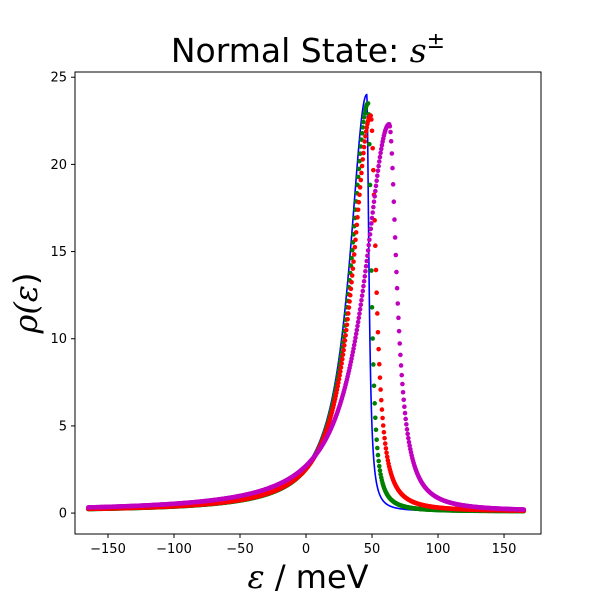 Image resolution: width=600 pixels, height=600 pixels. What do you see at coordinates (63, 426) in the screenshot?
I see `y-tick-label: 5` at bounding box center [63, 426].